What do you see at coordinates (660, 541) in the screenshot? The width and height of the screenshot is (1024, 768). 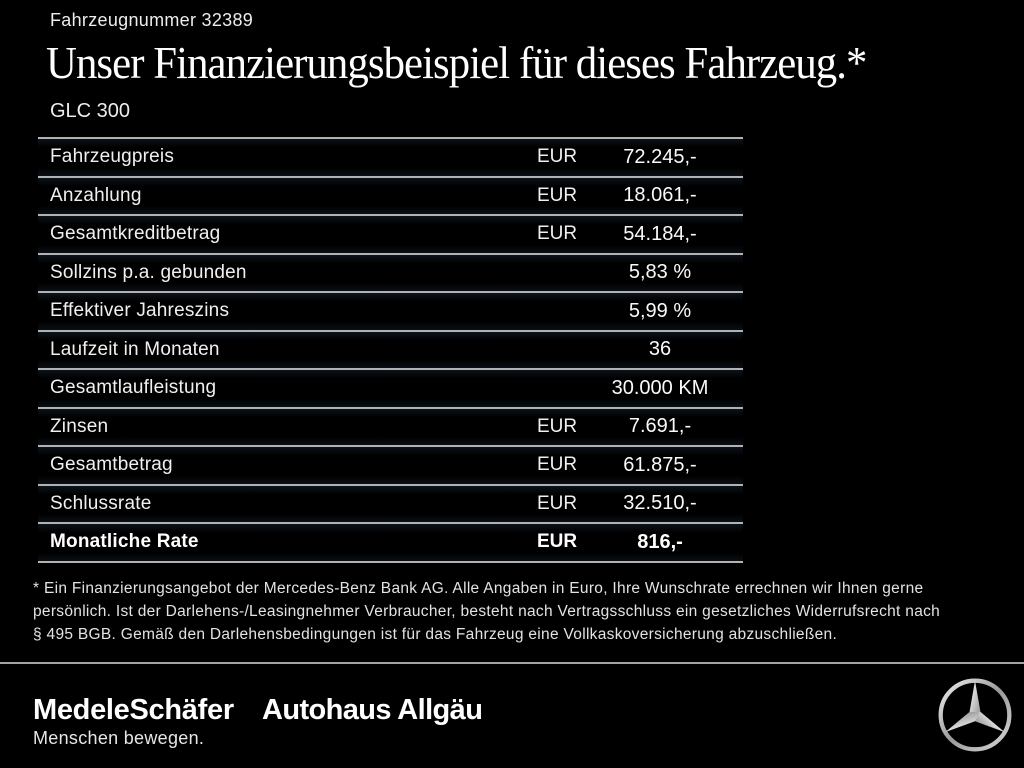 I see `row-value: 816,-` at bounding box center [660, 541].